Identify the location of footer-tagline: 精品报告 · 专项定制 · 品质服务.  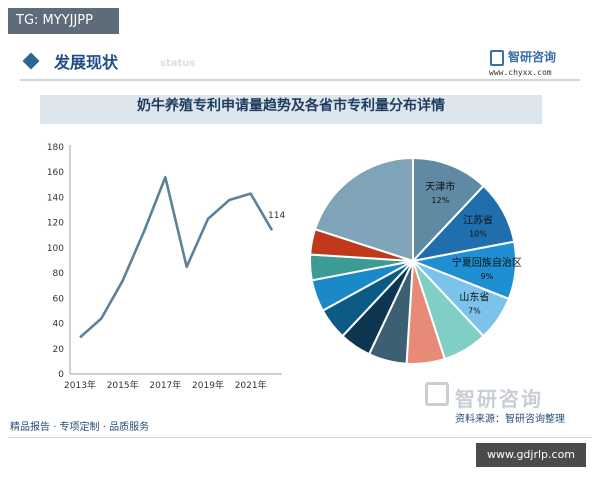
(80, 427).